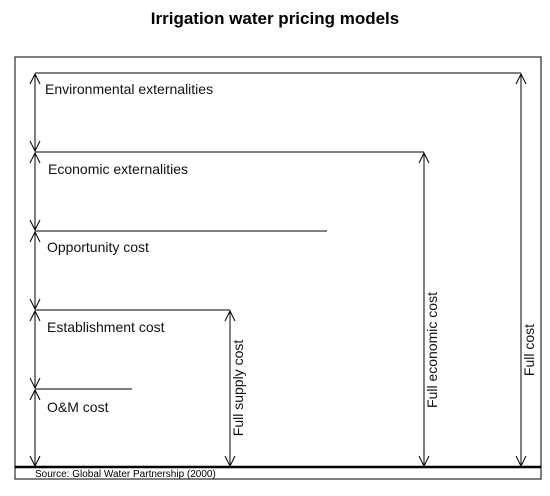 This screenshot has height=496, width=550. What do you see at coordinates (129, 89) in the screenshot?
I see `label-environmental-externalities: Environmental externalities` at bounding box center [129, 89].